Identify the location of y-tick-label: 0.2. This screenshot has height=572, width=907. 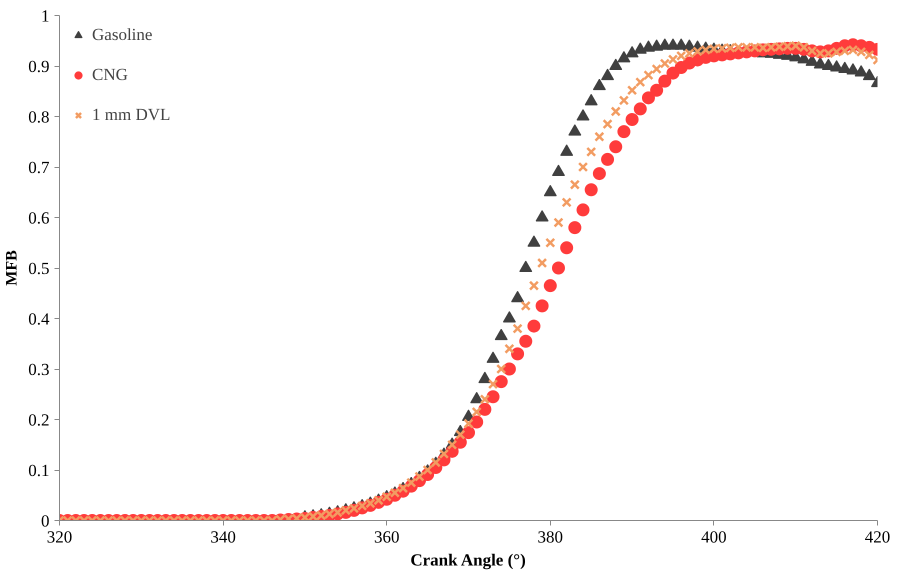
(39, 420).